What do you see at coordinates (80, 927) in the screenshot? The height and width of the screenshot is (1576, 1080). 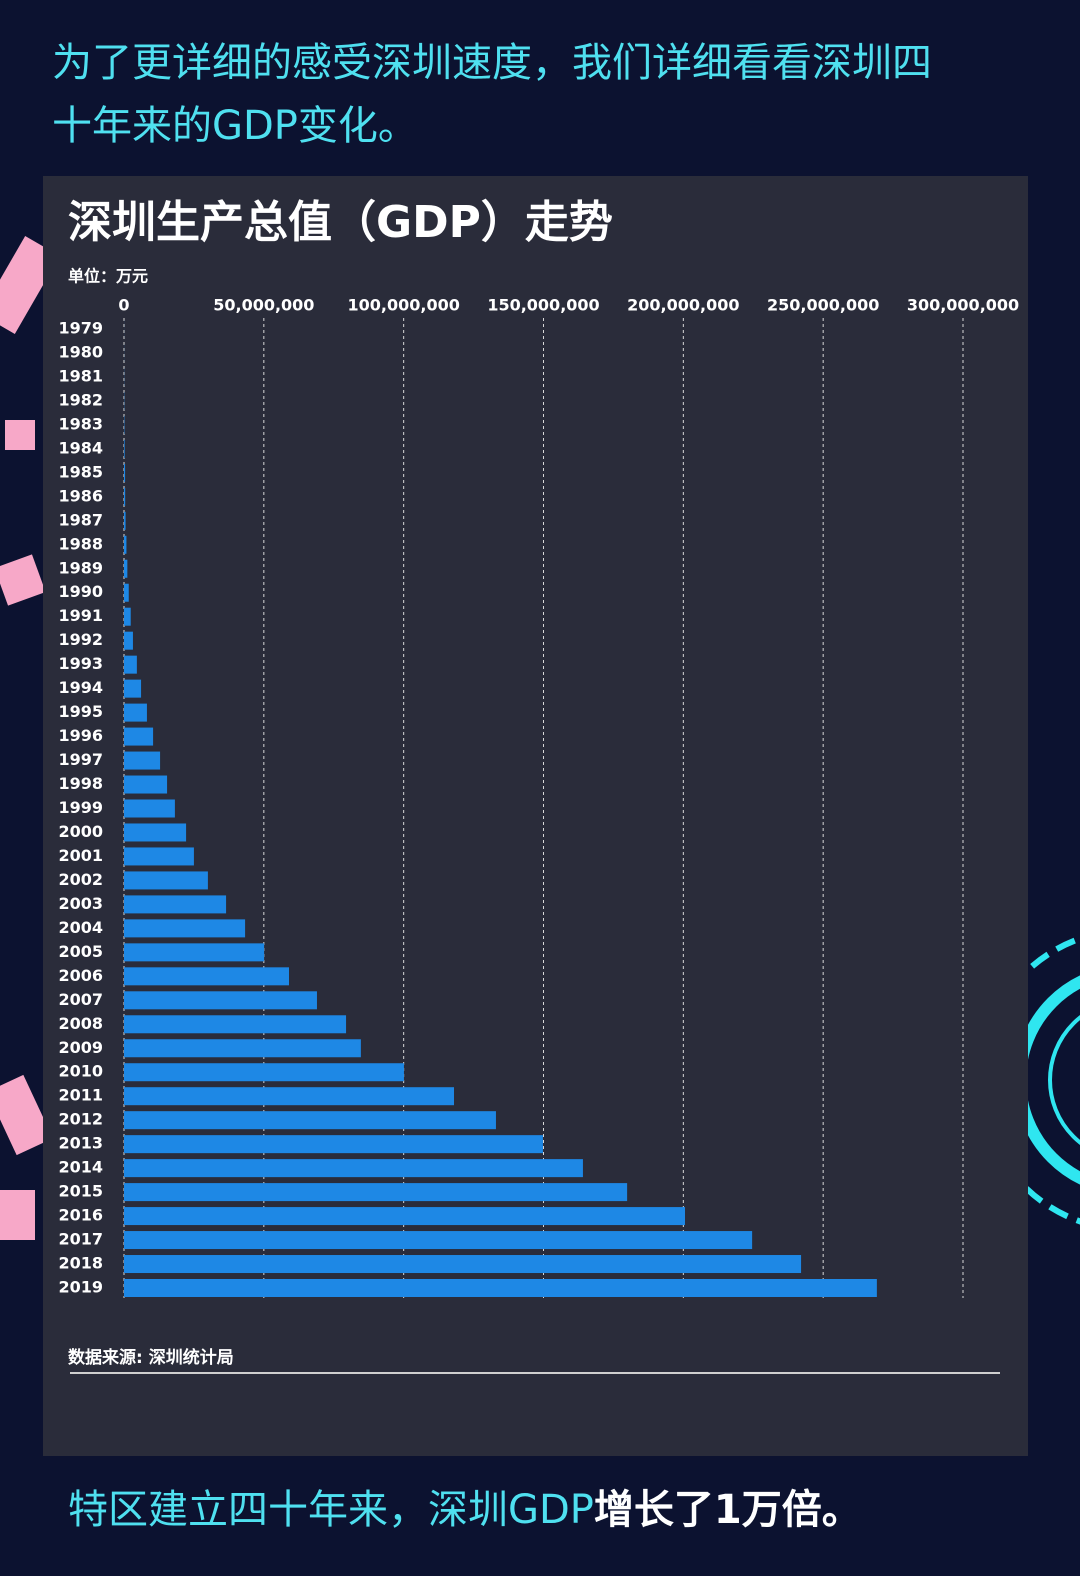 I see `y-tick-label: 2004` at bounding box center [80, 927].